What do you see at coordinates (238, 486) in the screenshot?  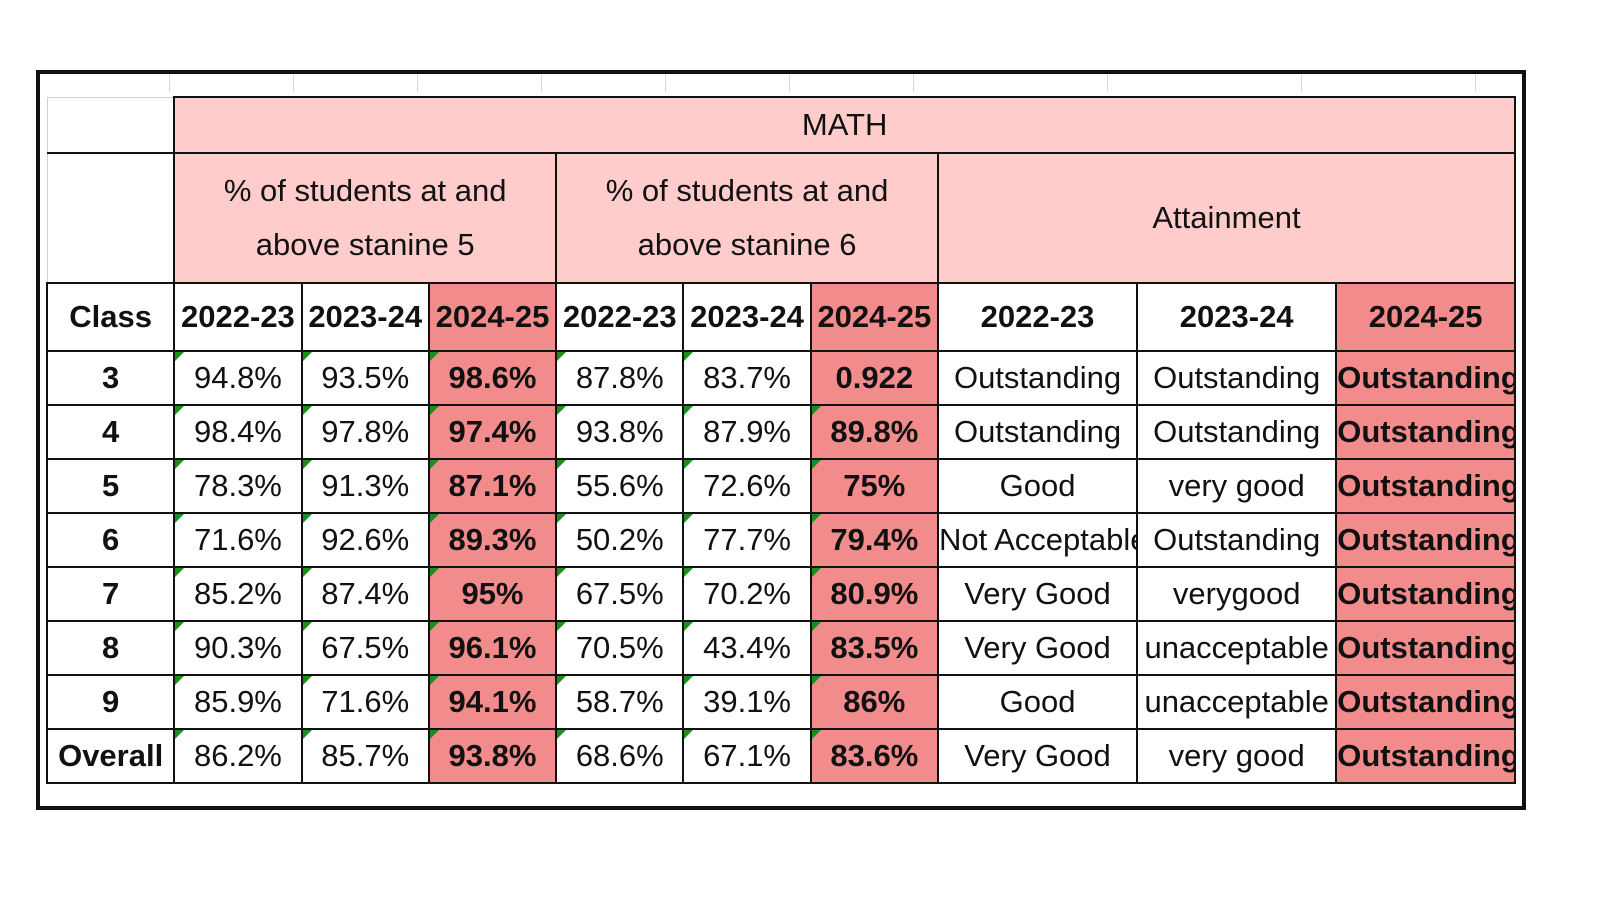 I see `stanine5-cell: 78.3%` at bounding box center [238, 486].